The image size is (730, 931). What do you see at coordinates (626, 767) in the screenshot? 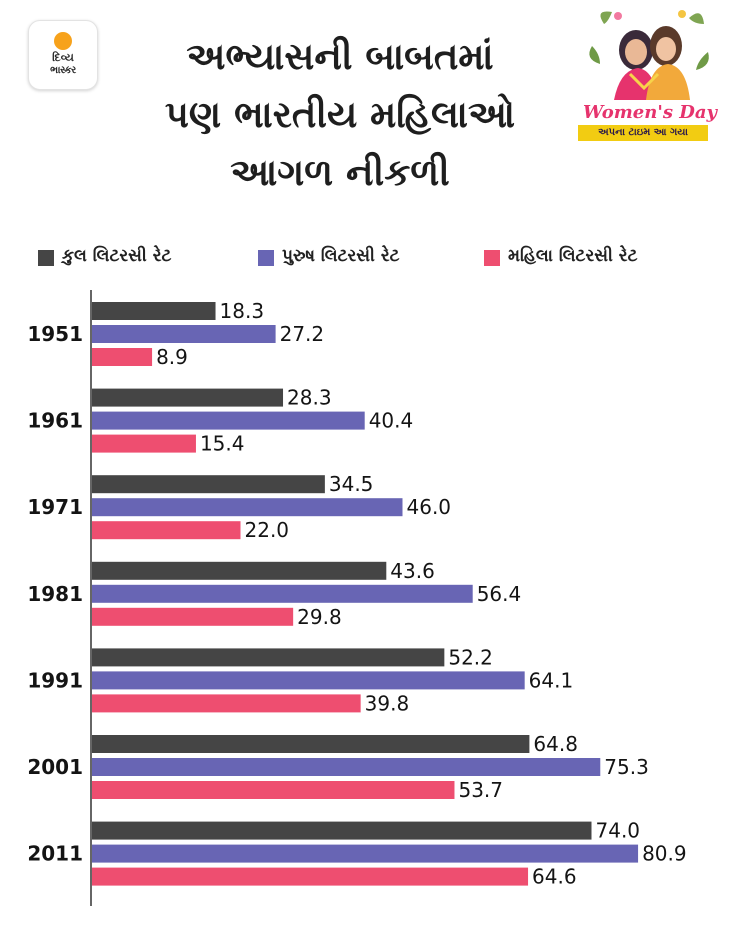
I see `data-label-male: 75.3` at bounding box center [626, 767].